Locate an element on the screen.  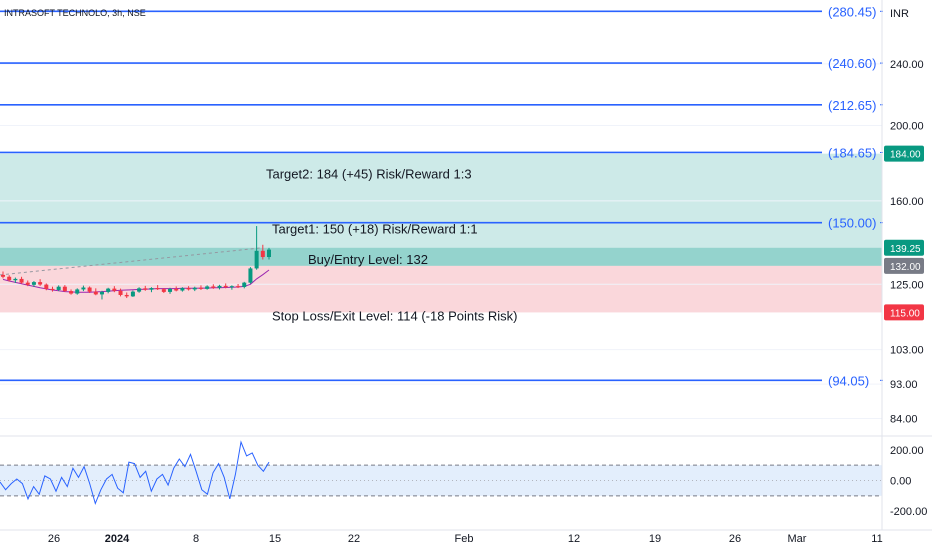
annotation-1: Target1: 150 (+18) Risk/Reward 1:1 is located at coordinates (375, 228).